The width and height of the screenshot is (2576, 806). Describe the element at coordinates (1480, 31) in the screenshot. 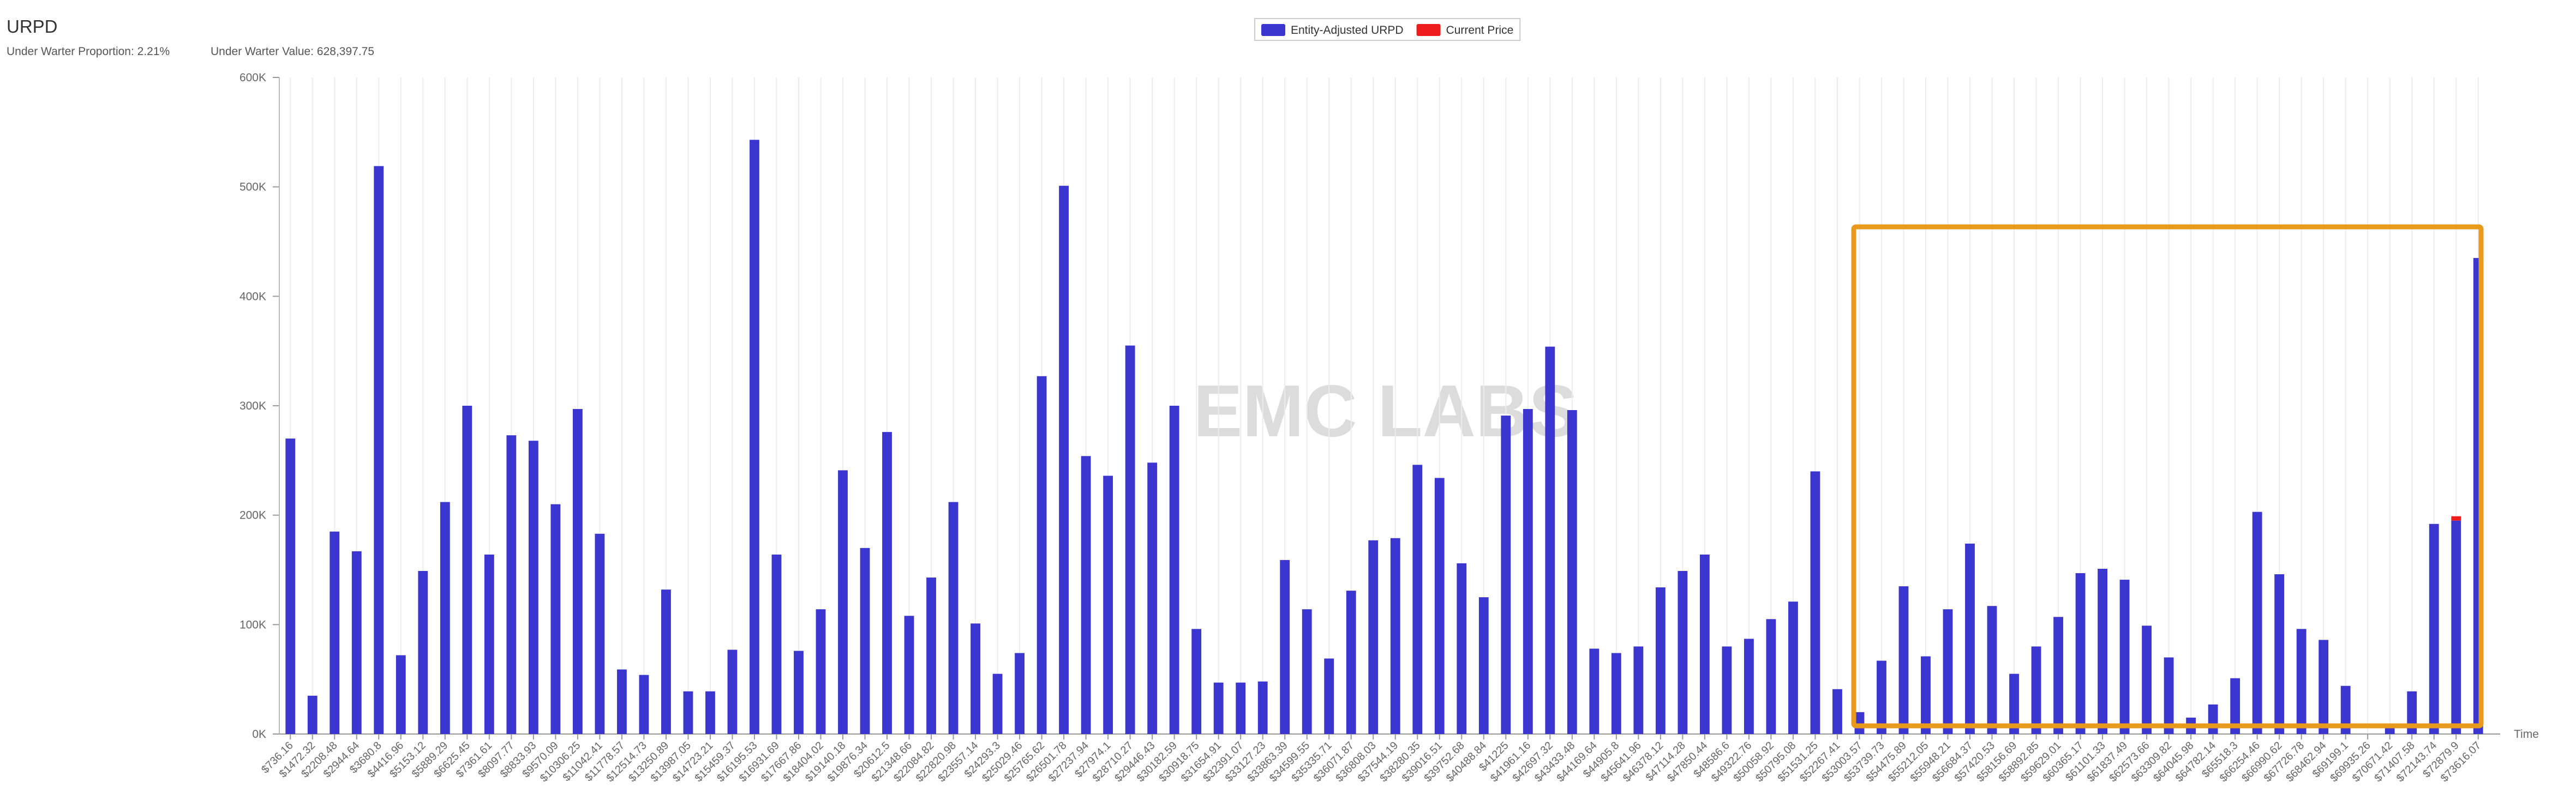

I see `legend-label: Current Price` at that location.